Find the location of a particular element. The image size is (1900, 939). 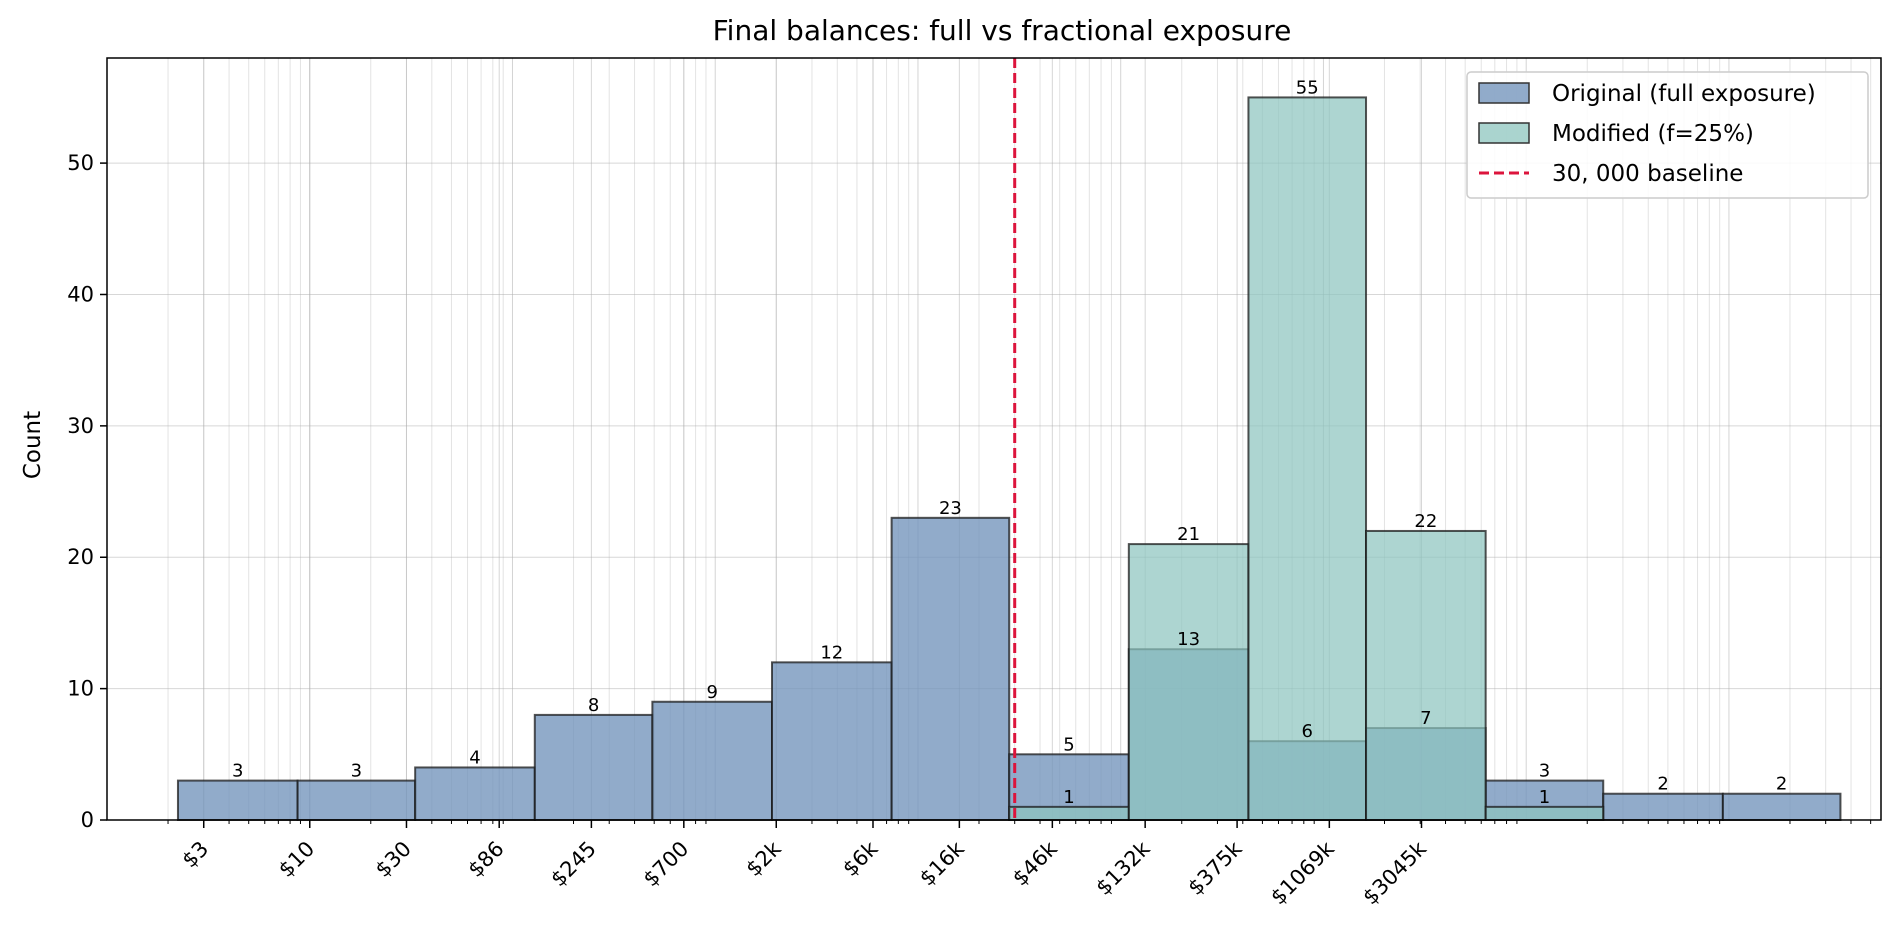

y-tick-label: 20 is located at coordinates (80, 557).